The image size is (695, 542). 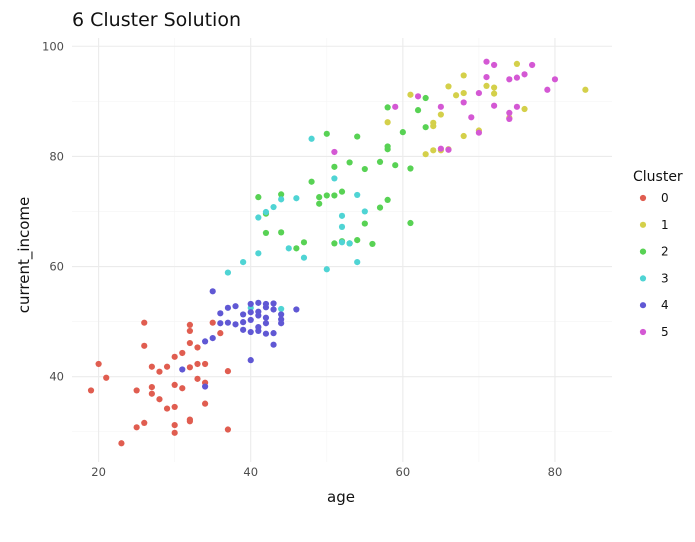 What do you see at coordinates (24, 255) in the screenshot?
I see `y-axis-title: current_income` at bounding box center [24, 255].